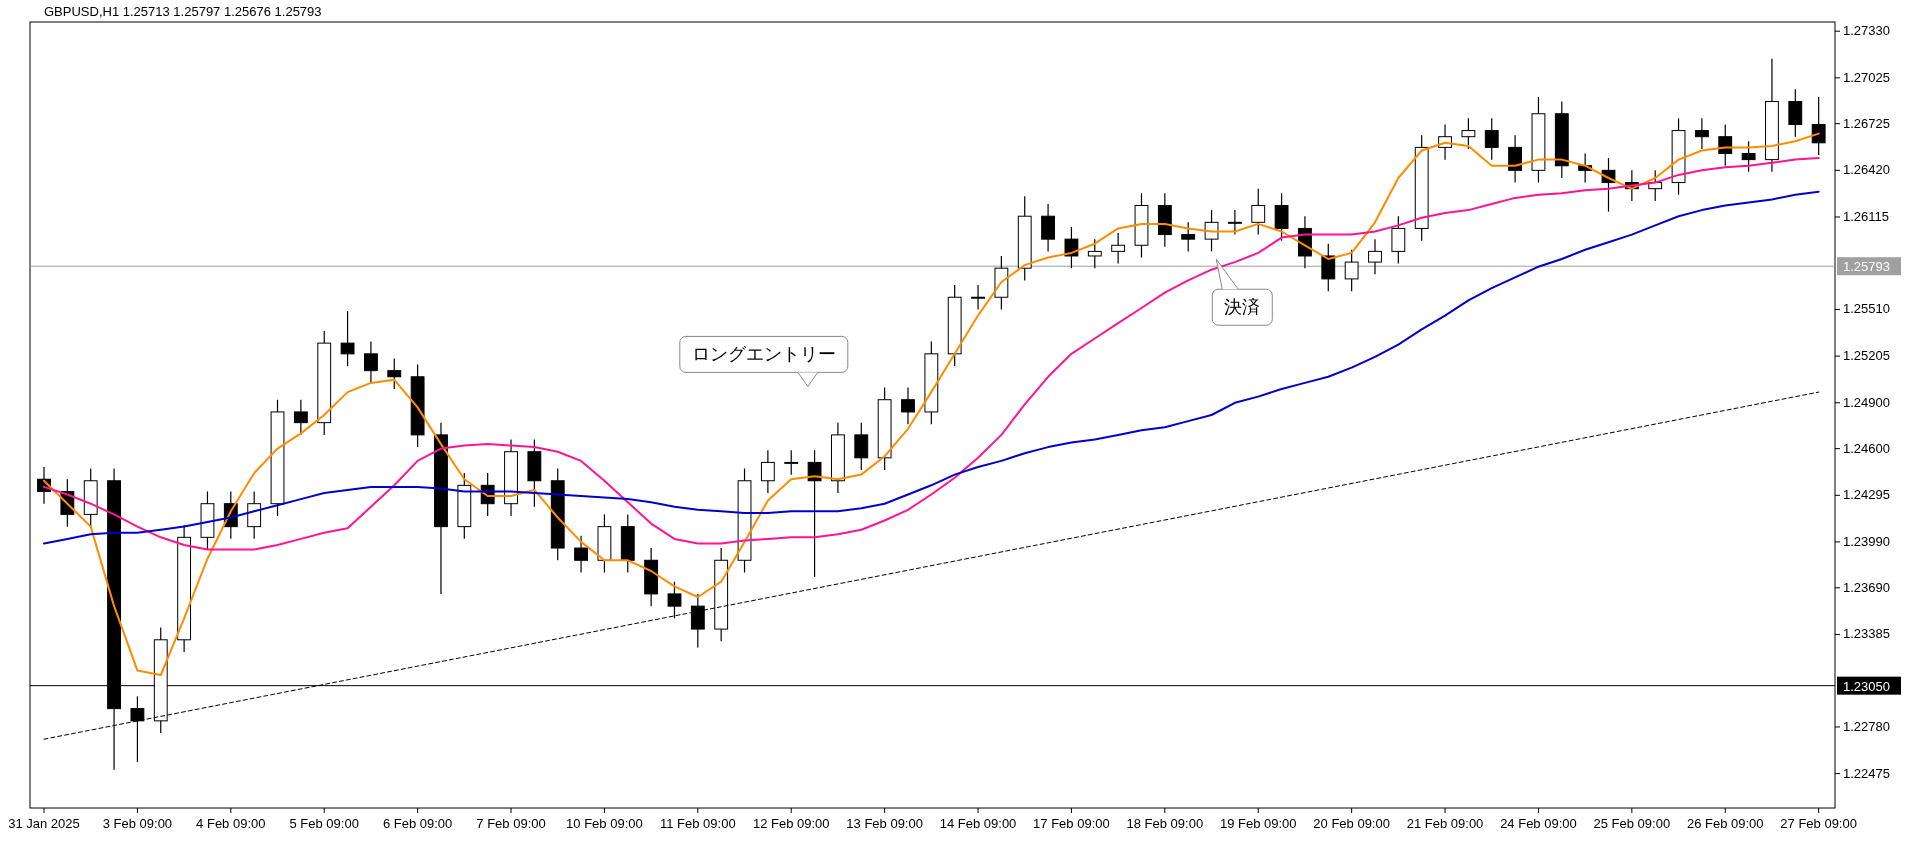  Describe the element at coordinates (231, 823) in the screenshot. I see `x-tick-label: 4 Feb 09:00` at that location.